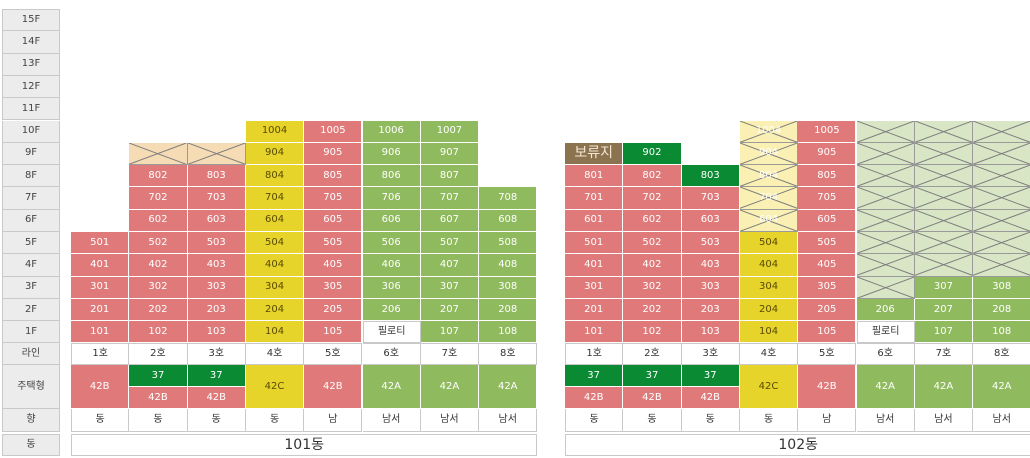 The width and height of the screenshot is (1030, 458). I want to click on unit-cell: 1004, so click(769, 131).